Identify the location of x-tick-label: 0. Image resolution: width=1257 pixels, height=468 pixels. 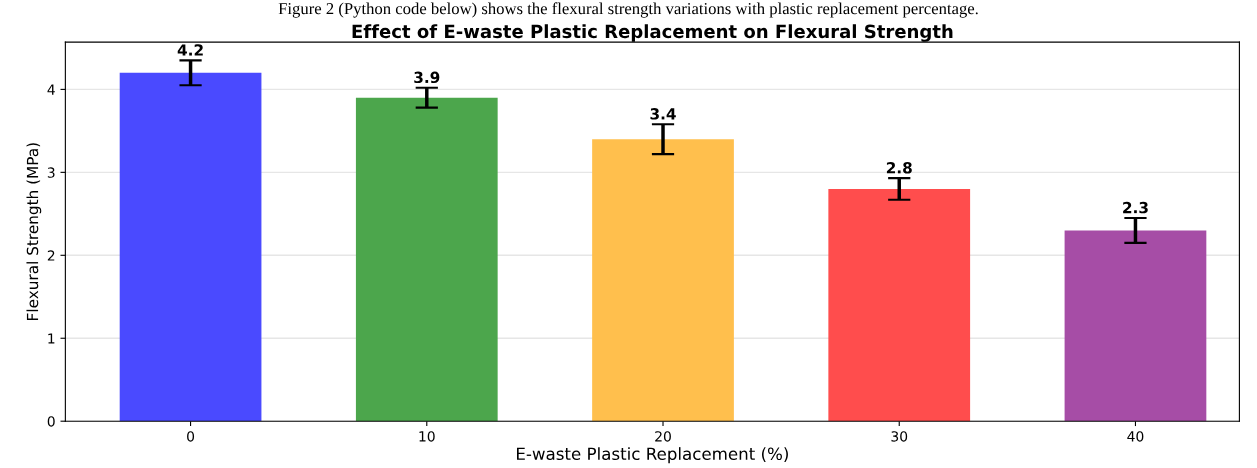
(191, 436).